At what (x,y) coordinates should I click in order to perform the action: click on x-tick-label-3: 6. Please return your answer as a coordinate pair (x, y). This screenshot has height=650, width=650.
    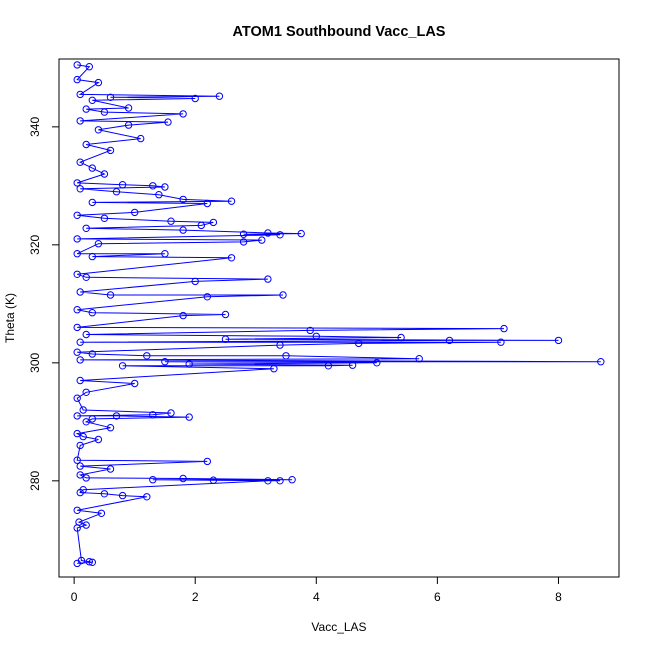
    Looking at the image, I should click on (437, 597).